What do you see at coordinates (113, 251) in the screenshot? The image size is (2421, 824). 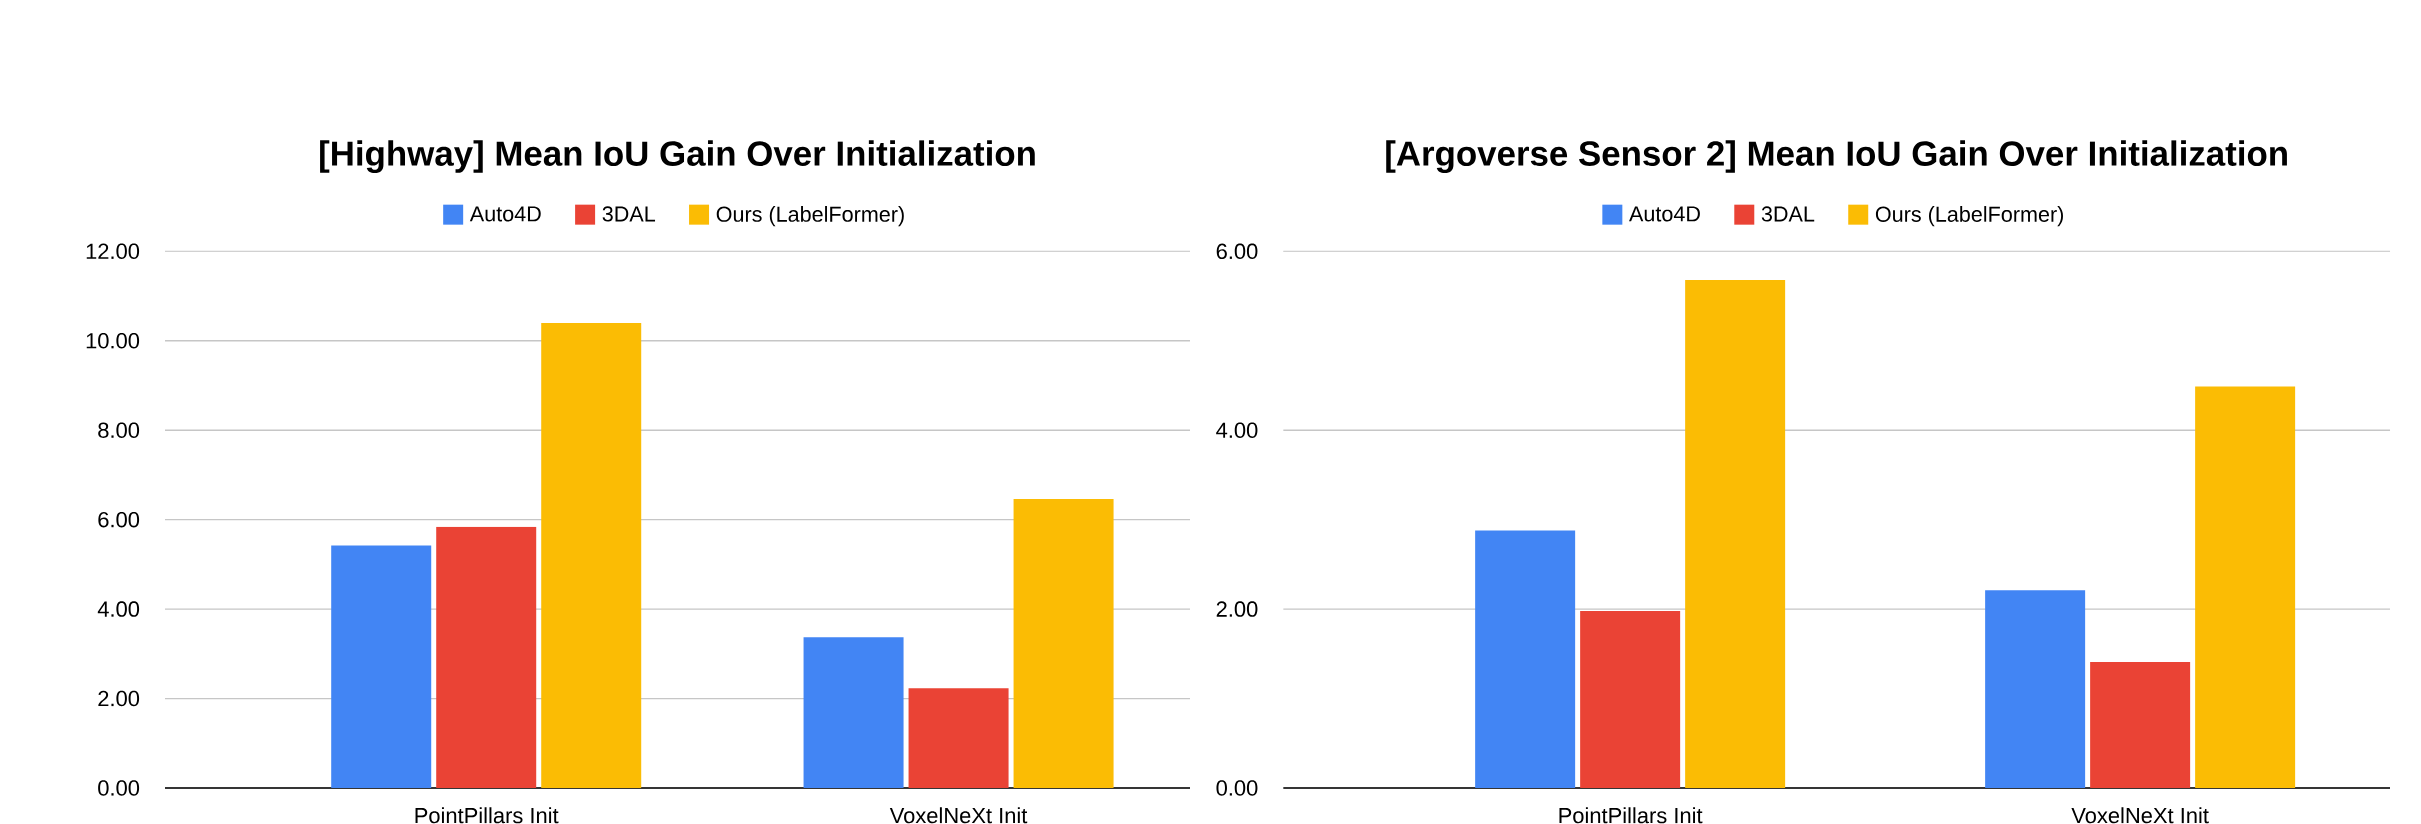 I see `y-tick-label: 12.00` at bounding box center [113, 251].